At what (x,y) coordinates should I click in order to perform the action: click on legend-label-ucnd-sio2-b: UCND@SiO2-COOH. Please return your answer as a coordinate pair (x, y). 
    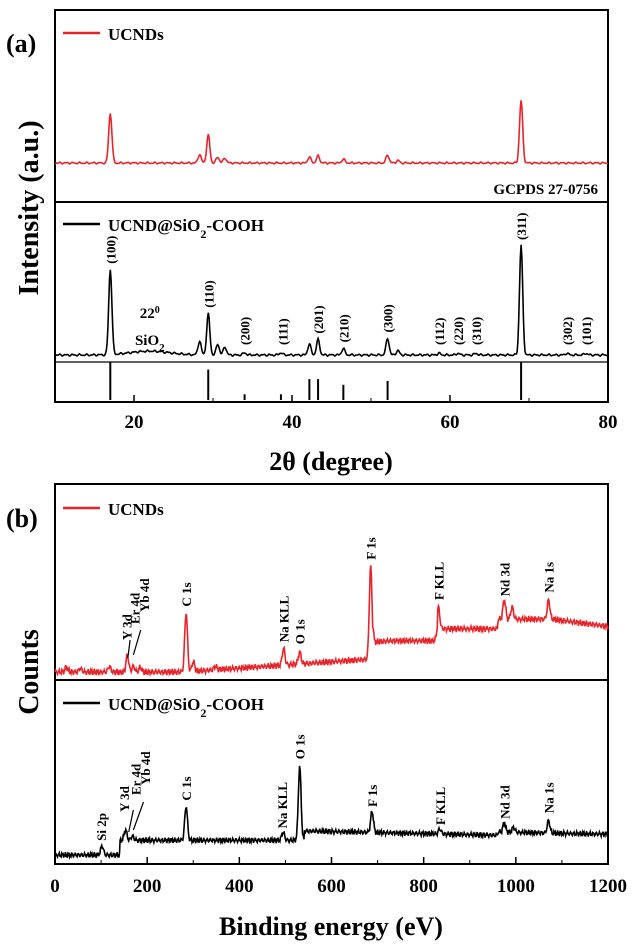
    Looking at the image, I should click on (186, 707).